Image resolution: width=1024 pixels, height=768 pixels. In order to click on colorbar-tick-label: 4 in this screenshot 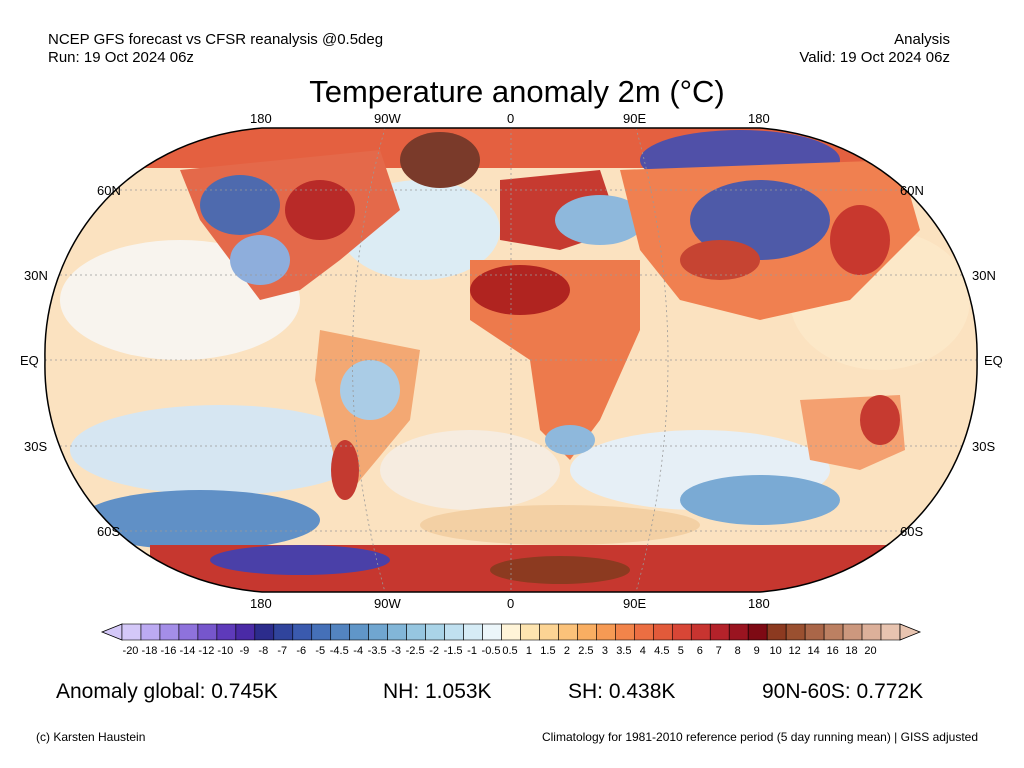, I will do `click(642, 651)`.